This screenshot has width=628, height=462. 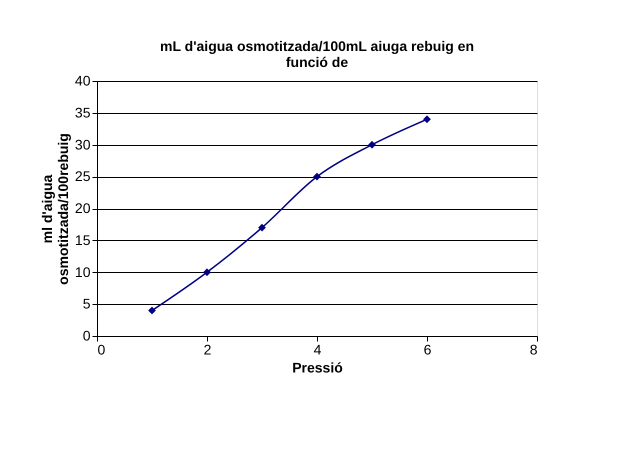 I want to click on x-tick-label: 2, so click(x=208, y=350).